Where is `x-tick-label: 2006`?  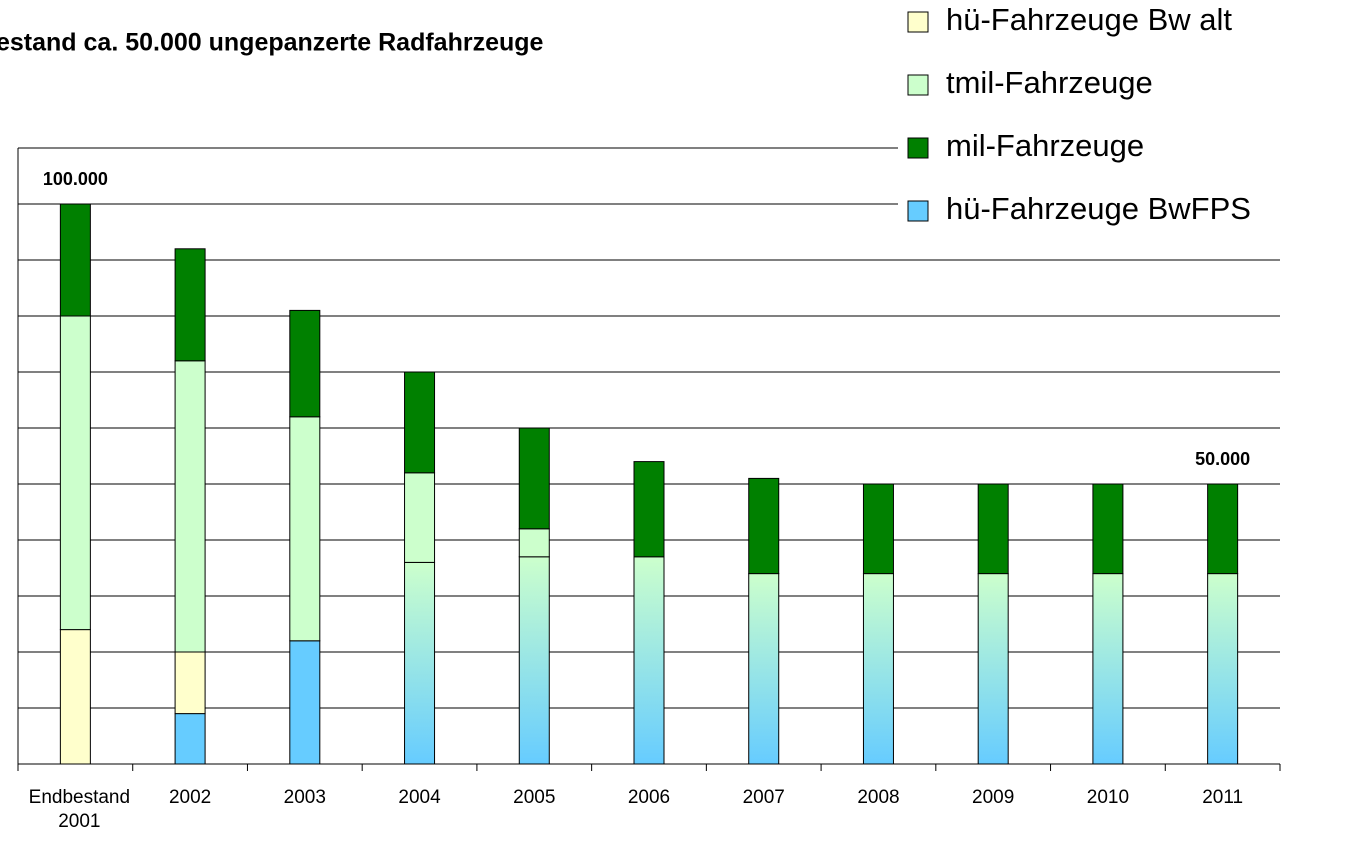
x-tick-label: 2006 is located at coordinates (649, 797).